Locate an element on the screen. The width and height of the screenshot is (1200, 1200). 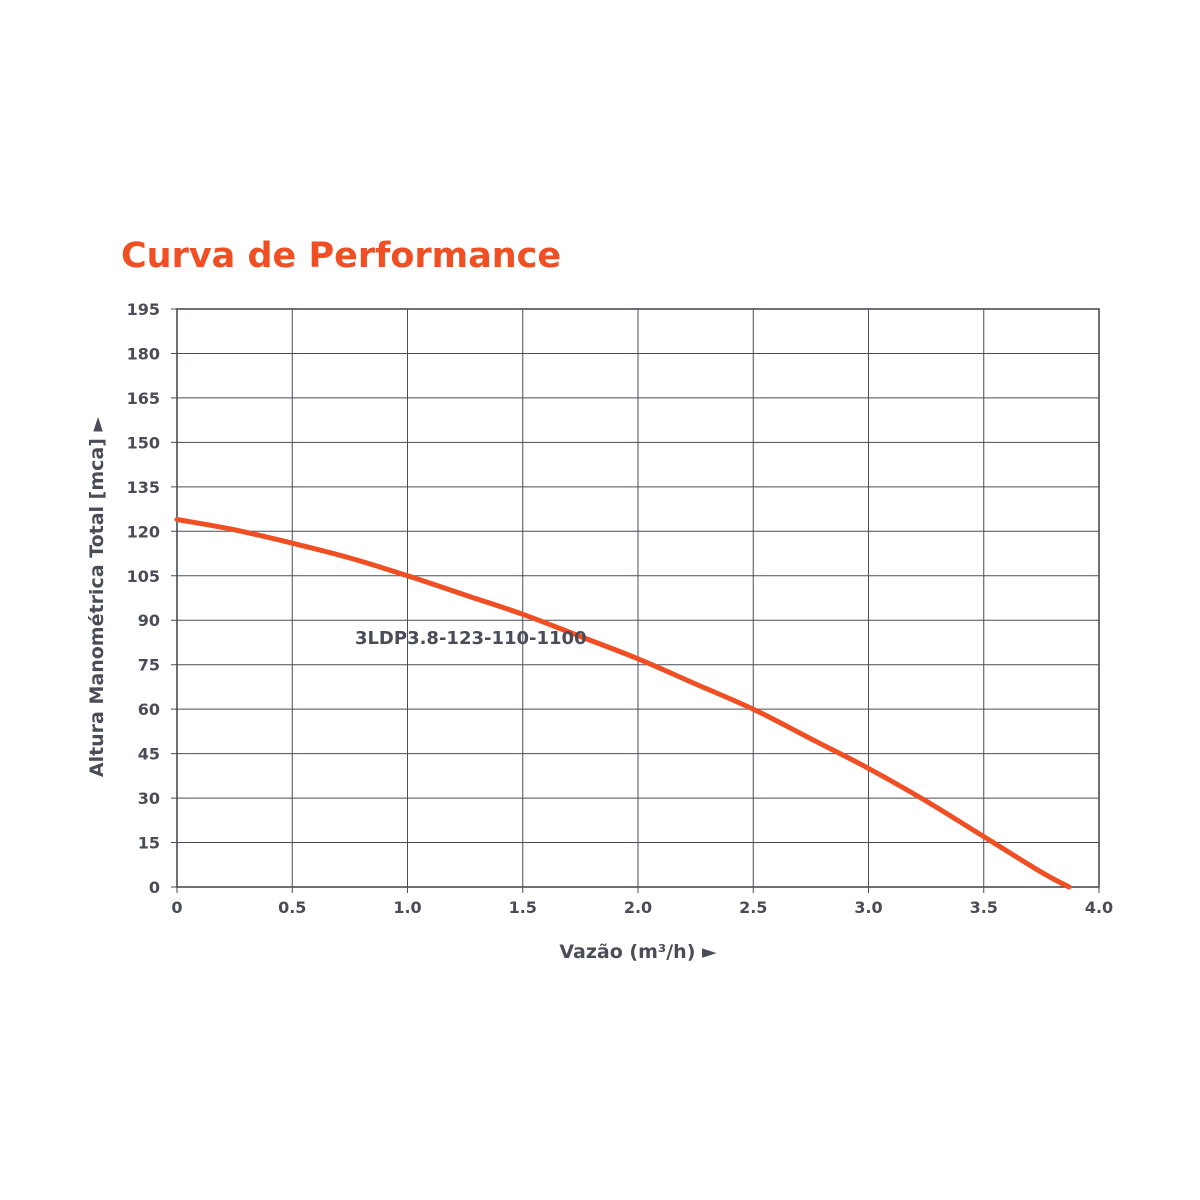
y-tick-label: 60 is located at coordinates (149, 709).